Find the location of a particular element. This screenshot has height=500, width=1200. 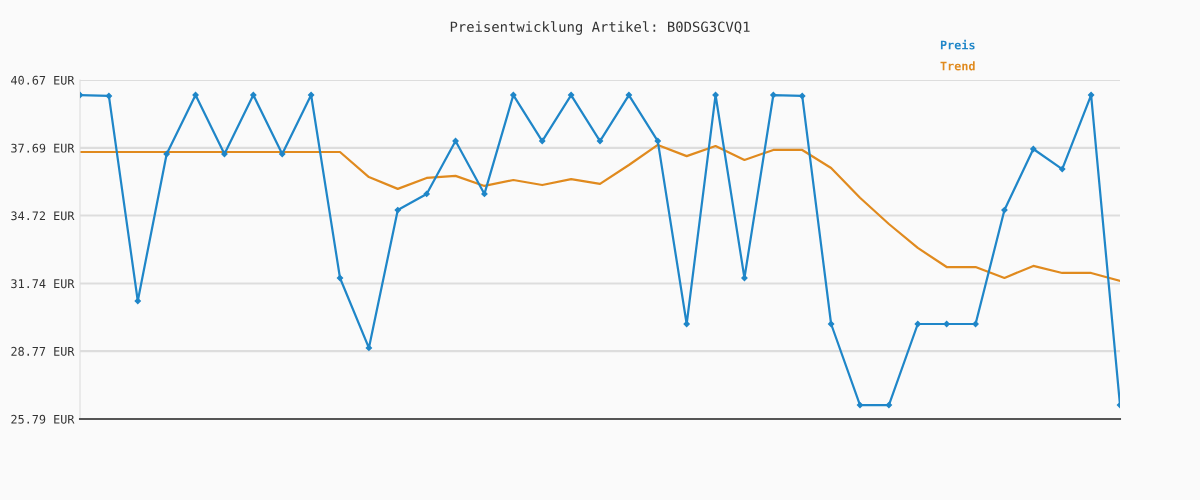

y-tick-label: 34.72 EUR is located at coordinates (43, 216).